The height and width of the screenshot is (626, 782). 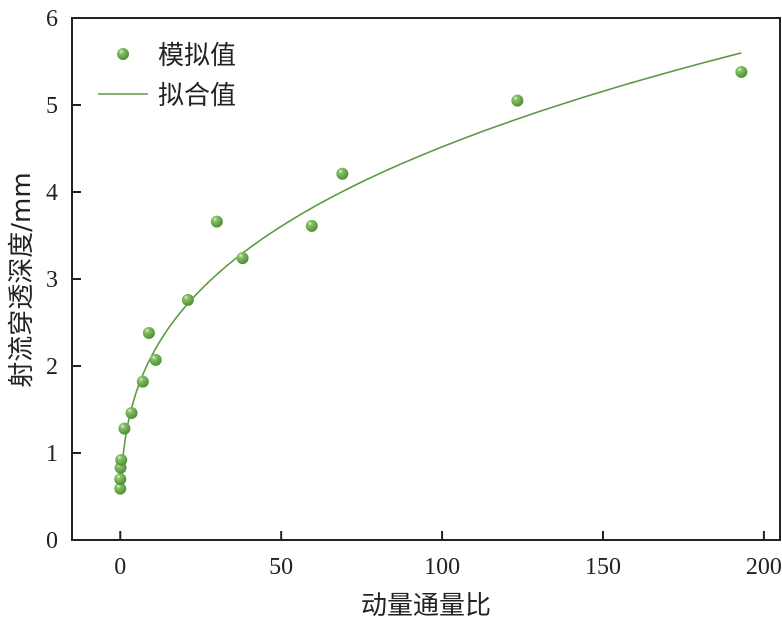 I want to click on x-tick-label: 100, so click(x=442, y=567).